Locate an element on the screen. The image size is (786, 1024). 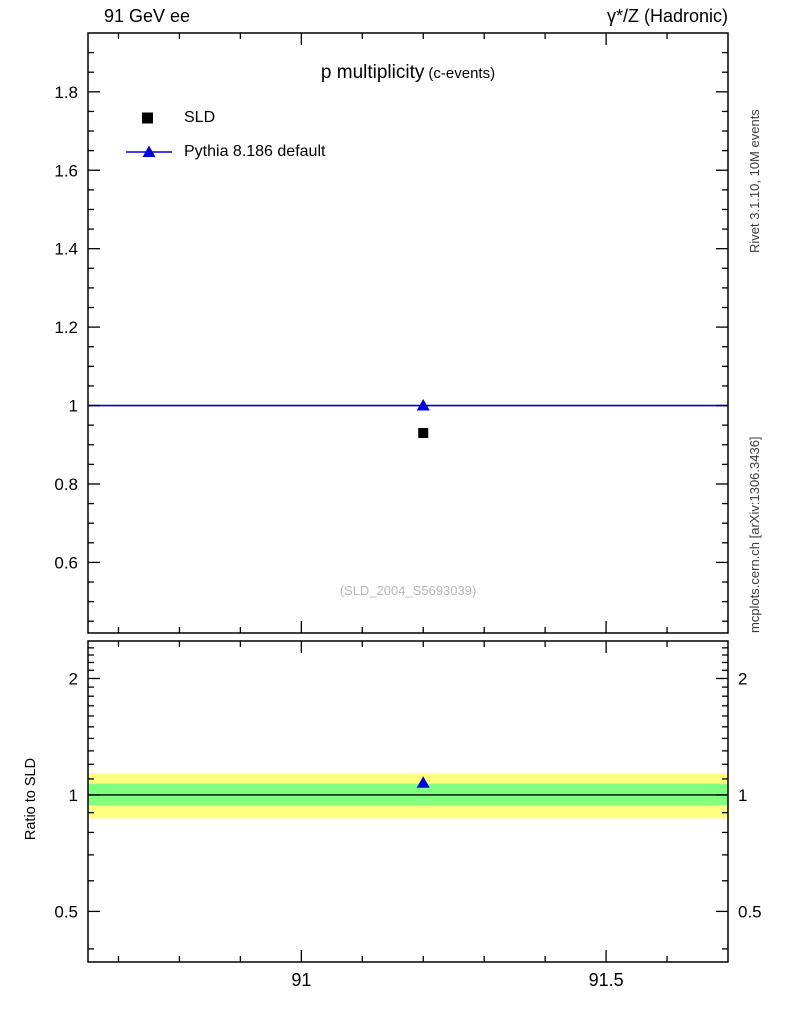
analysis-id-watermark: (SLD_2004_S5693039) is located at coordinates (408, 590).